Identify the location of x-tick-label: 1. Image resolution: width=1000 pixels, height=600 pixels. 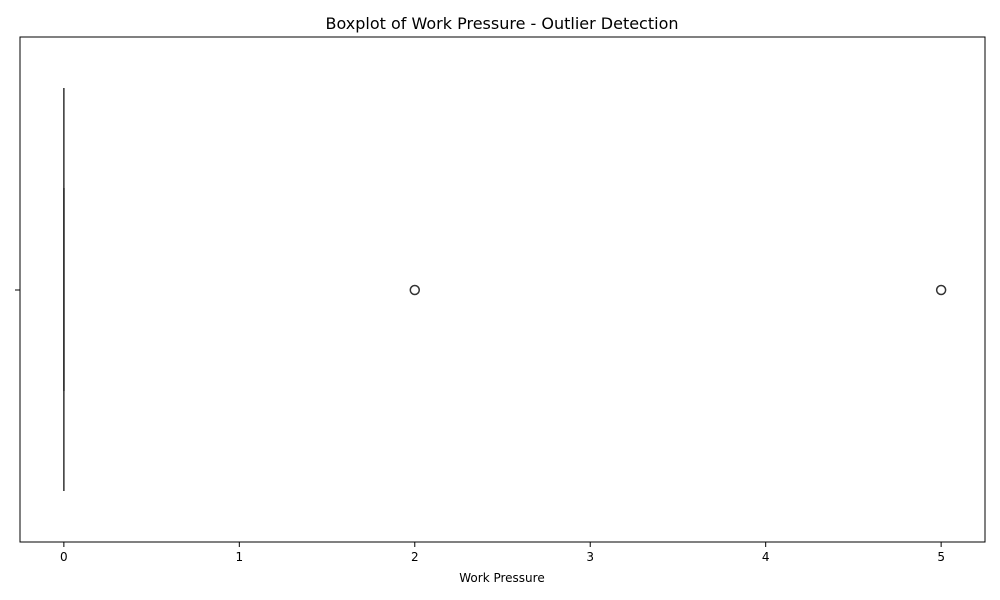
(239, 557).